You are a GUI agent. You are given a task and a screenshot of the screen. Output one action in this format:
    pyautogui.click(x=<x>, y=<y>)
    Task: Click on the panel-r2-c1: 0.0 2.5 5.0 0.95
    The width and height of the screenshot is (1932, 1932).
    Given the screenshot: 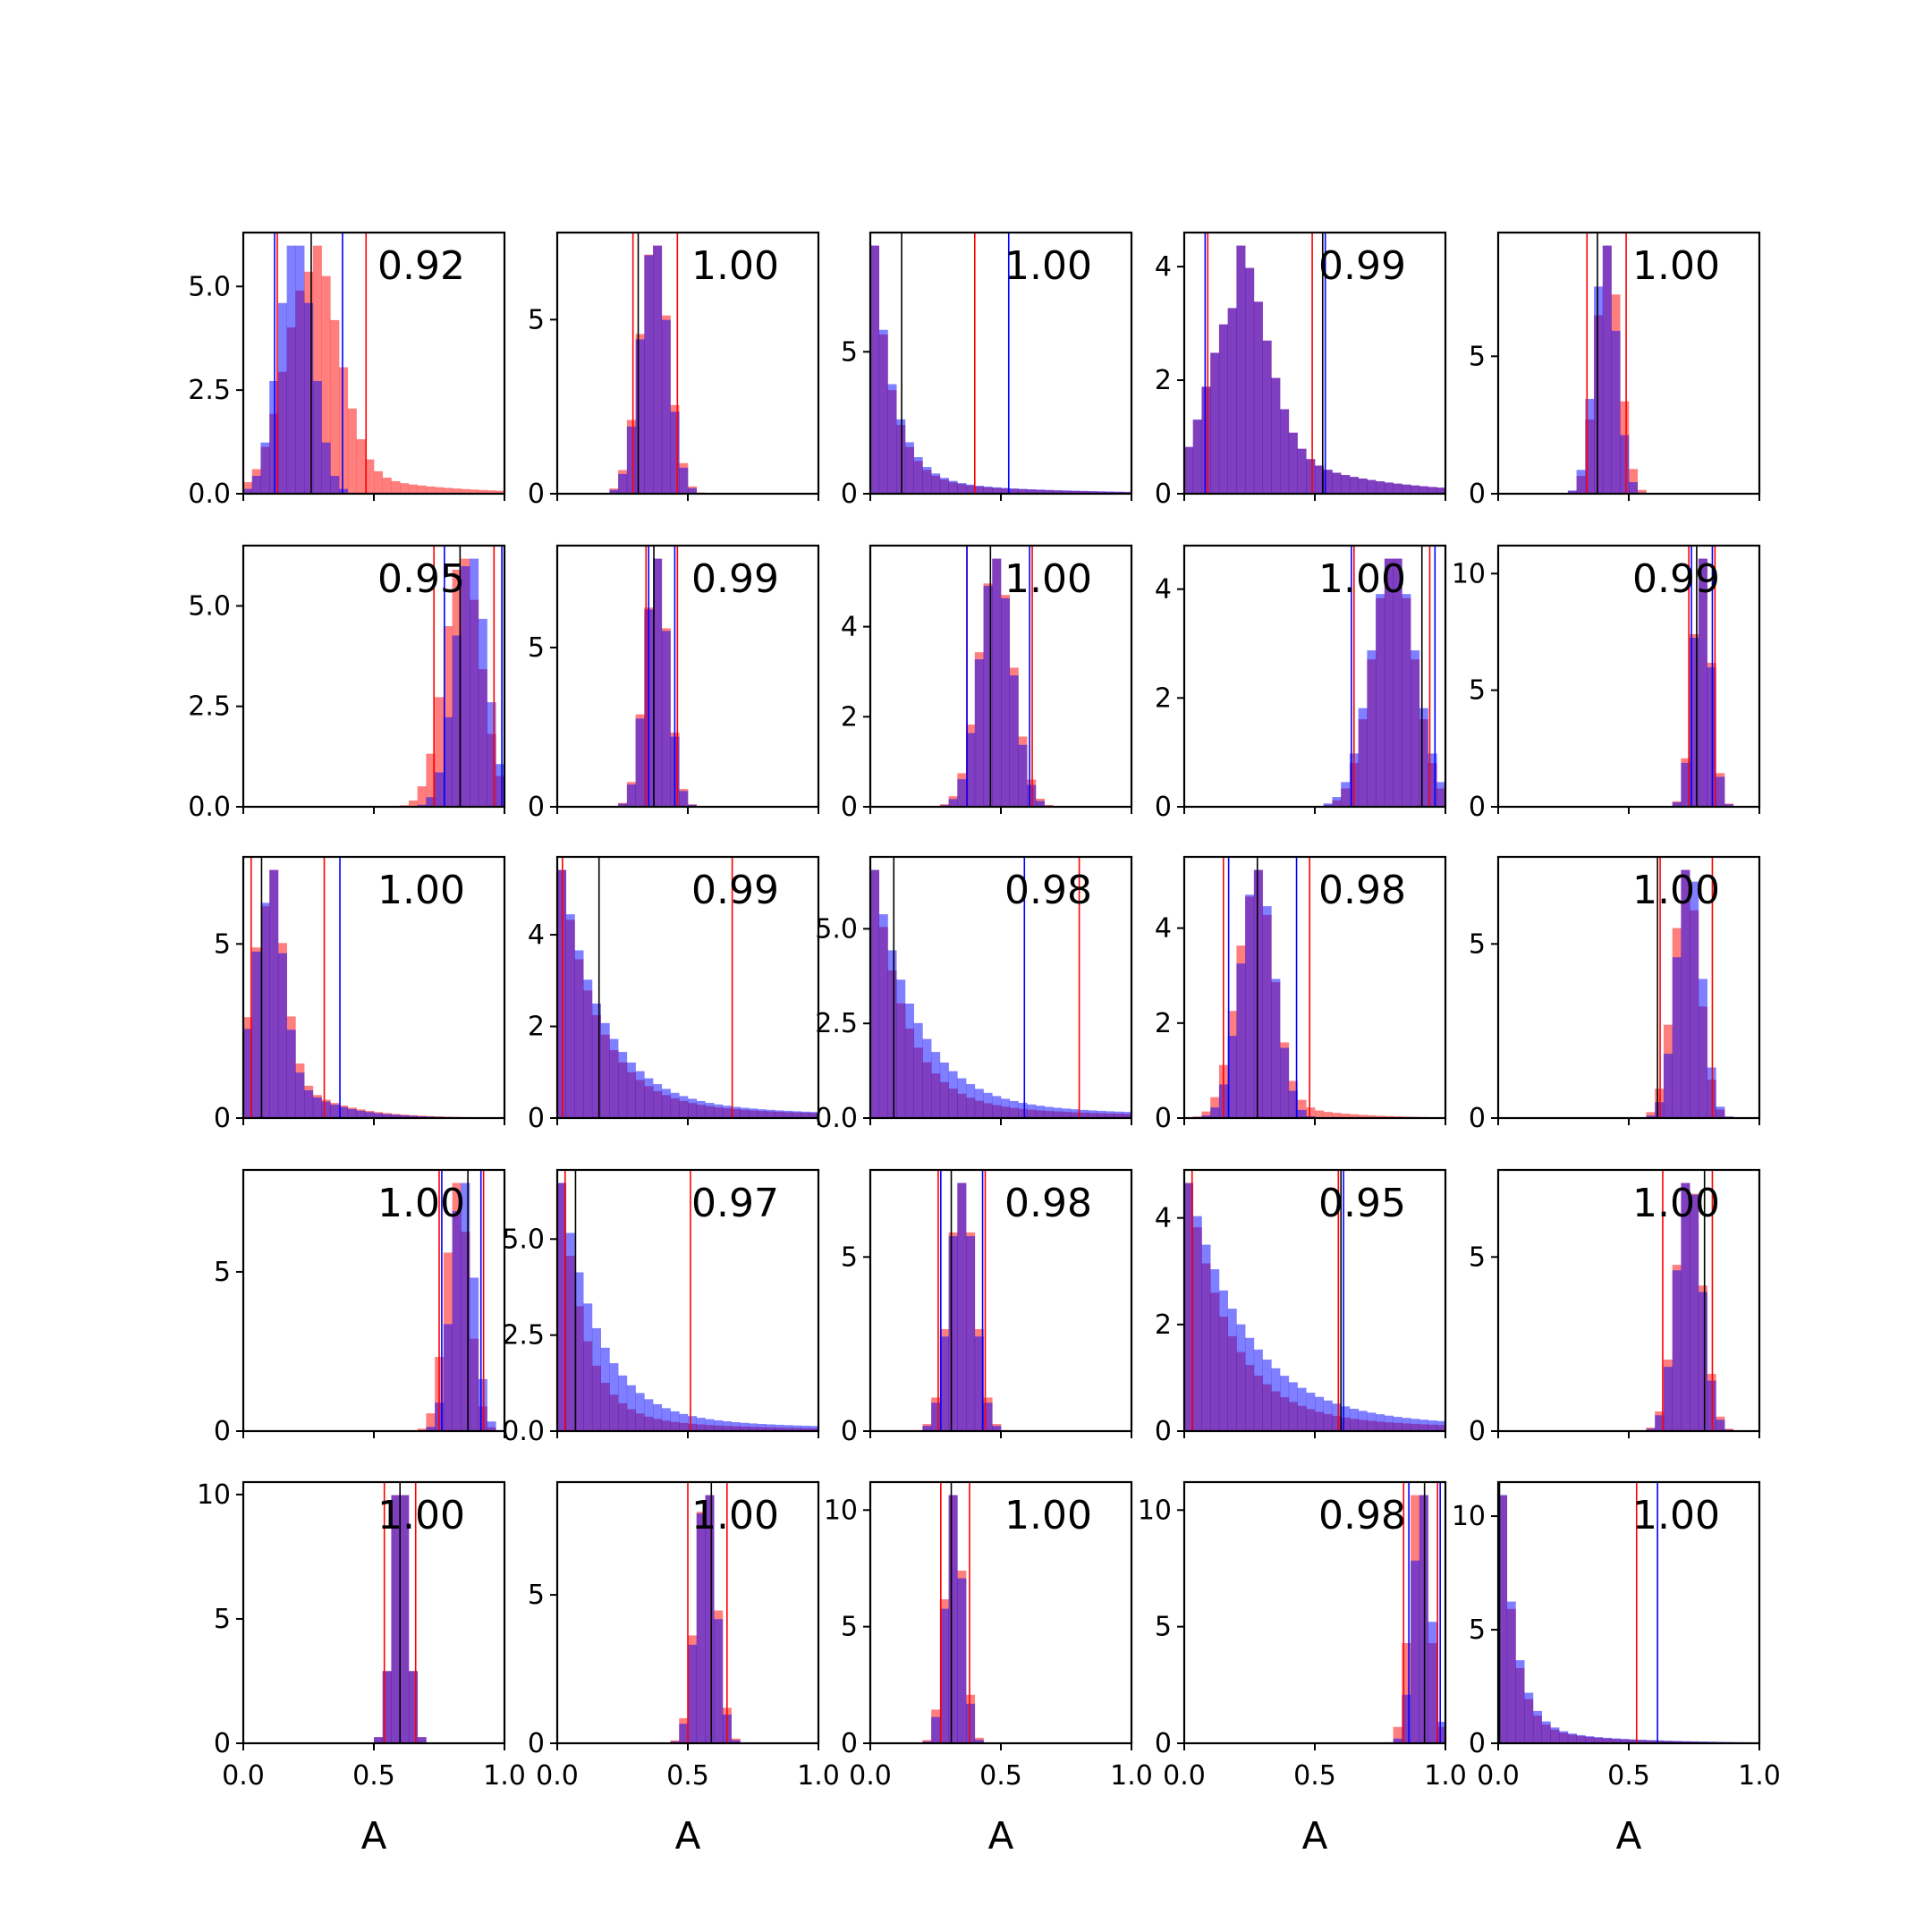 What is the action you would take?
    pyautogui.click(x=347, y=683)
    